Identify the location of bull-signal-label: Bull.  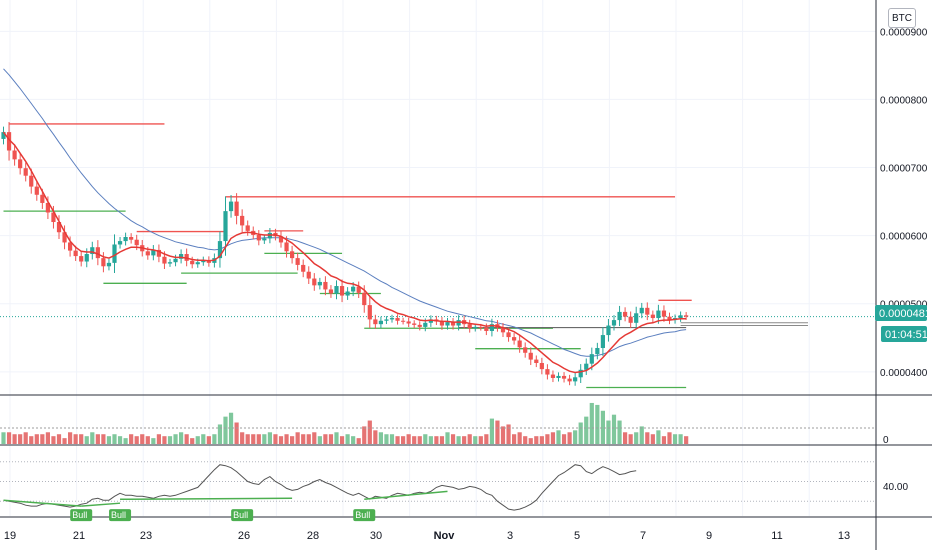
(79, 515).